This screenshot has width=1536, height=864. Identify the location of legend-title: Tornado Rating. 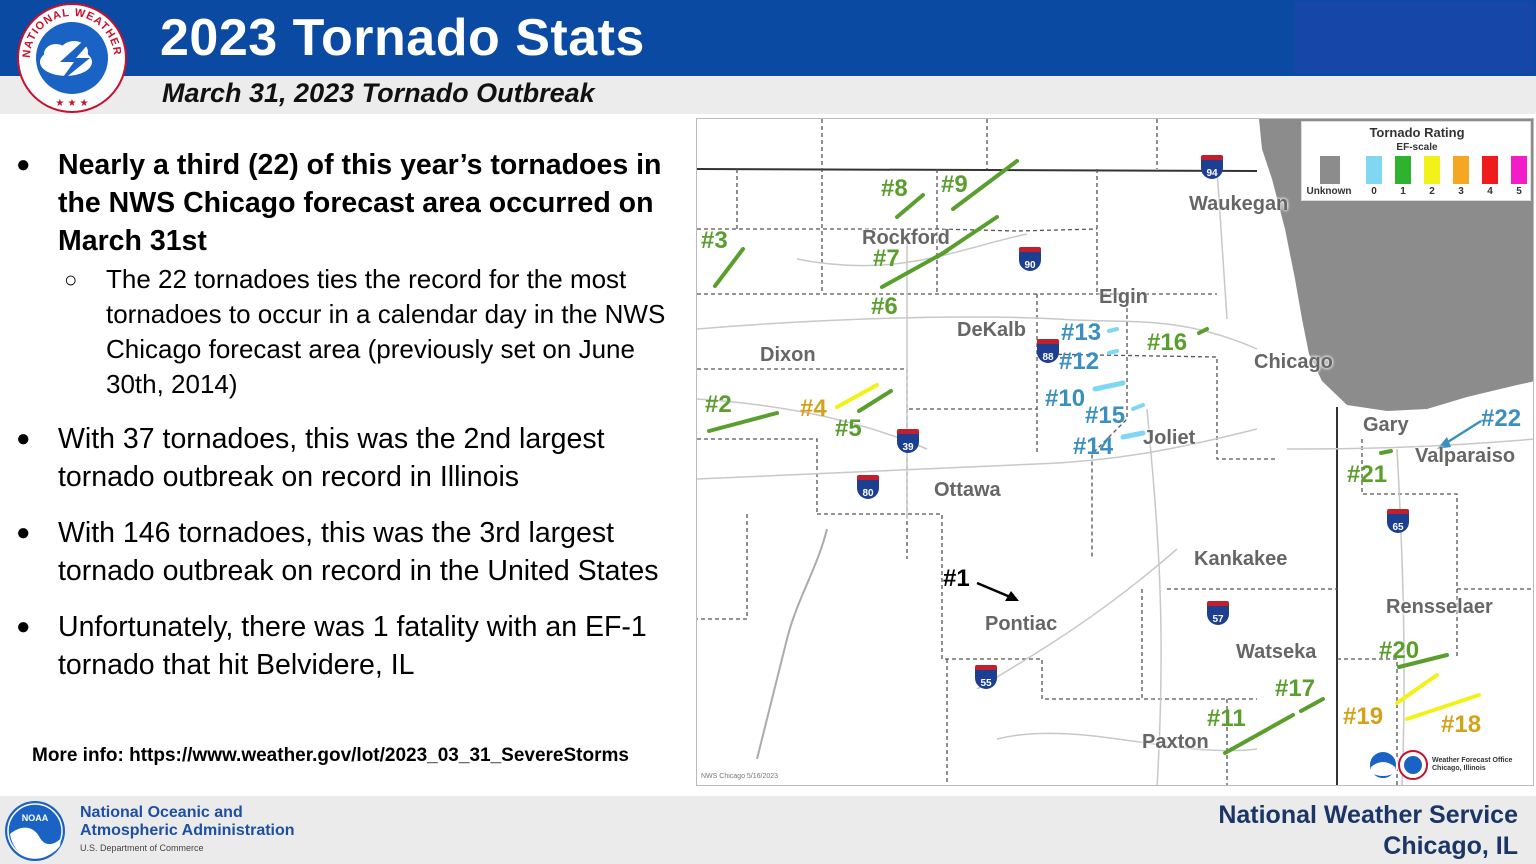
(1417, 132).